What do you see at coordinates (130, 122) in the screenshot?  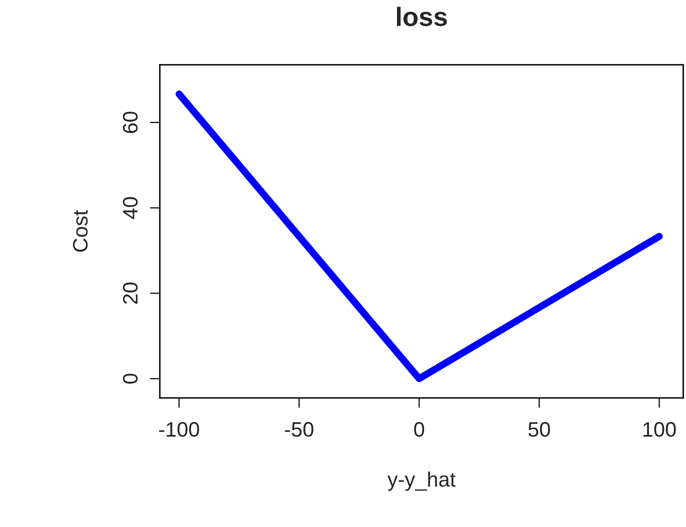 I see `y-tick-label: 60` at bounding box center [130, 122].